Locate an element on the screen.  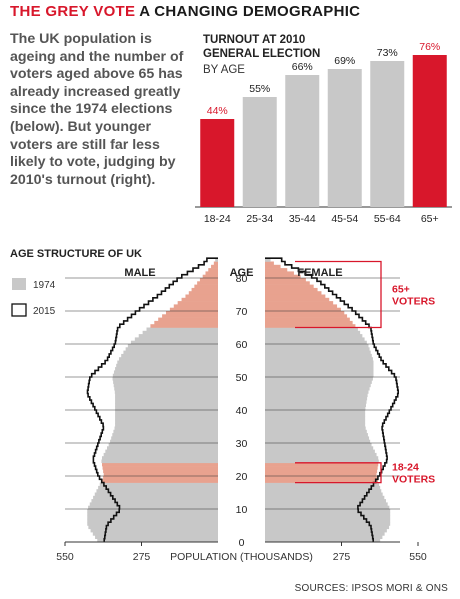
turnout-chart-subtitle: BY AGE is located at coordinates (224, 70).